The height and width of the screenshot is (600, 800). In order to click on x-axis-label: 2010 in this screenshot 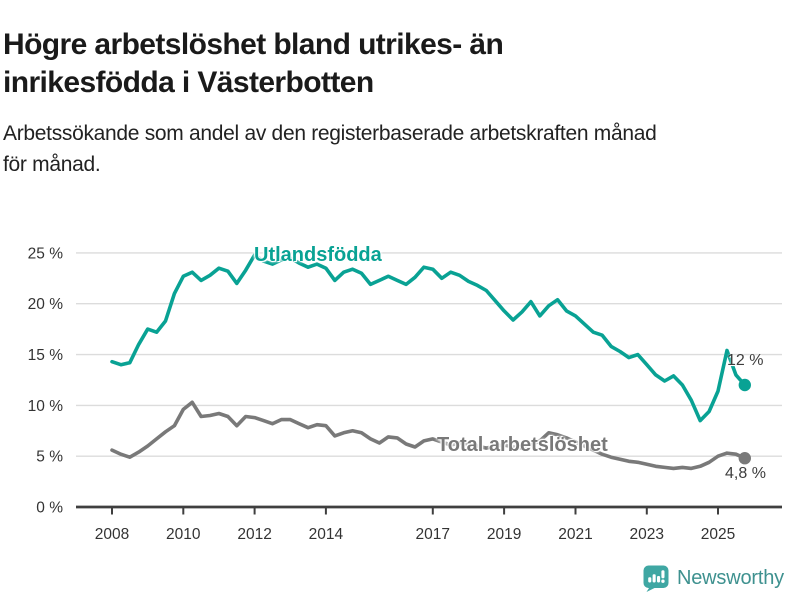, I will do `click(183, 534)`.